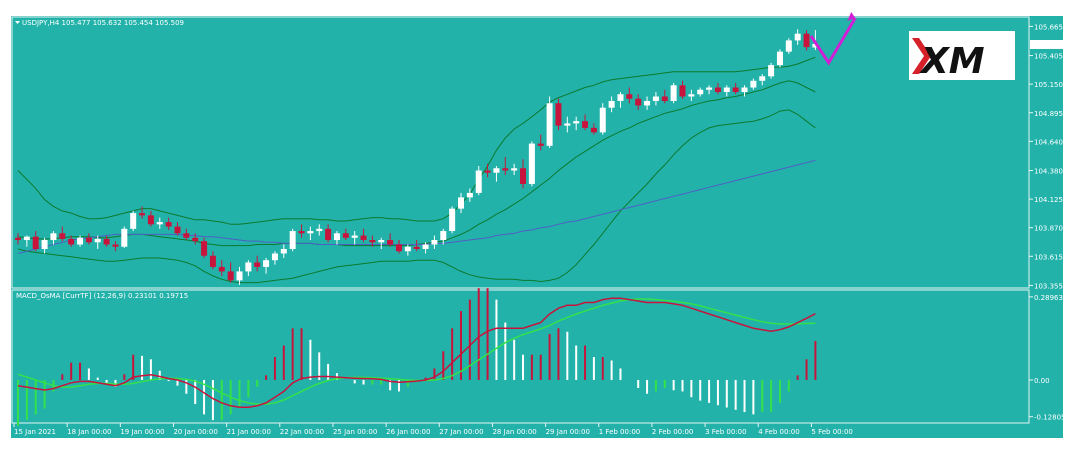 Image resolution: width=1074 pixels, height=461 pixels. What do you see at coordinates (1048, 27) in the screenshot?
I see `price-y-tick-label: 105.665` at bounding box center [1048, 27].